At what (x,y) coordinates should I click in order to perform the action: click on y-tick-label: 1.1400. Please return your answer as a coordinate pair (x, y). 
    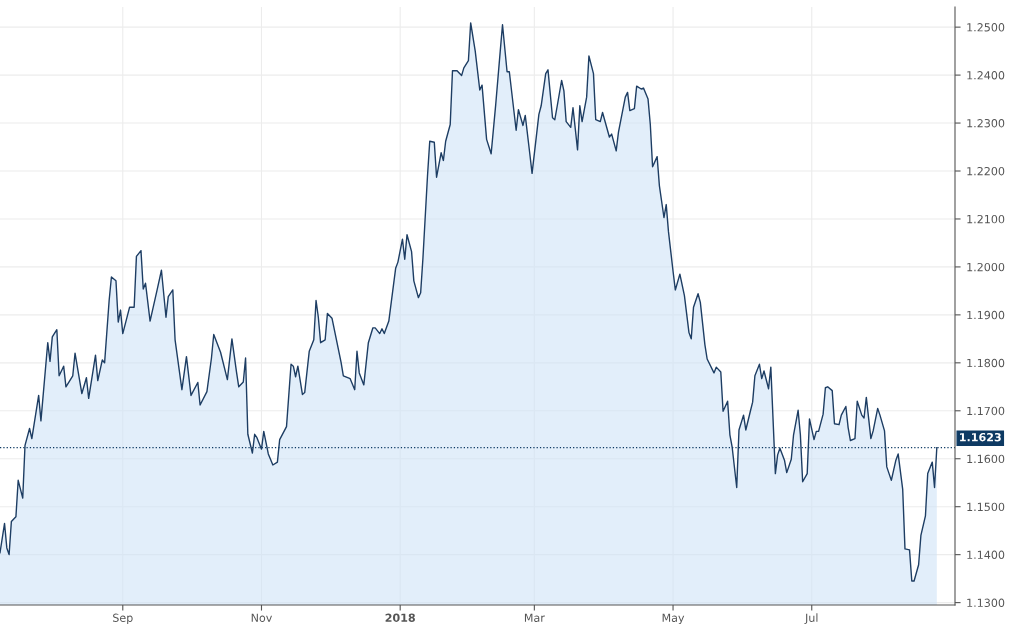
    Looking at the image, I should click on (986, 555).